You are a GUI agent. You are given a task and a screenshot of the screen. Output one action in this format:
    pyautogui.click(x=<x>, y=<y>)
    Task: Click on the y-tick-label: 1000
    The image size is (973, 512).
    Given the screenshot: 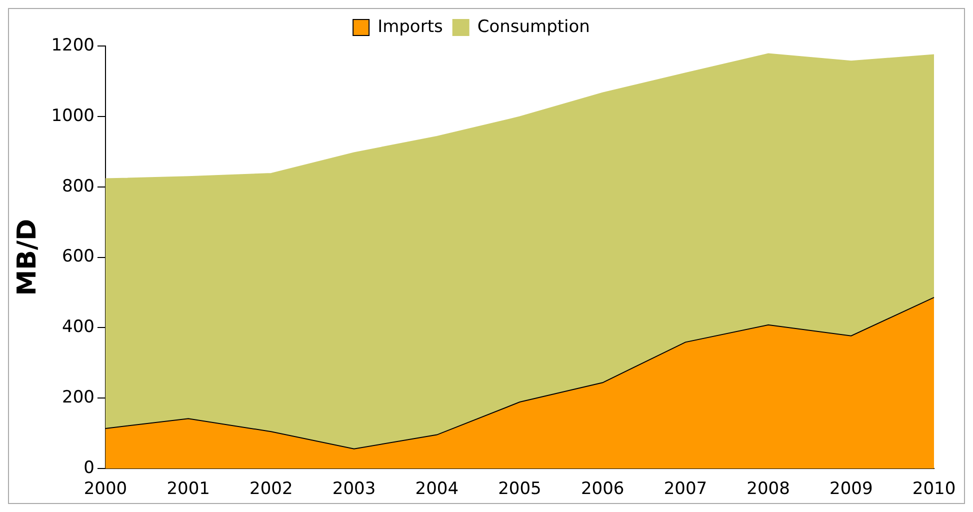 What is the action you would take?
    pyautogui.click(x=72, y=116)
    